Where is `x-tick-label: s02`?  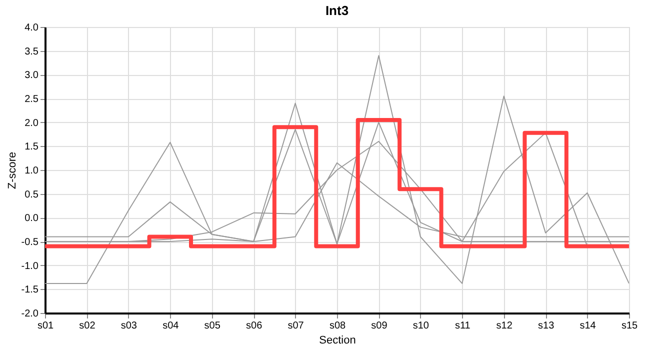
x-tick-label: s02 is located at coordinates (87, 326).